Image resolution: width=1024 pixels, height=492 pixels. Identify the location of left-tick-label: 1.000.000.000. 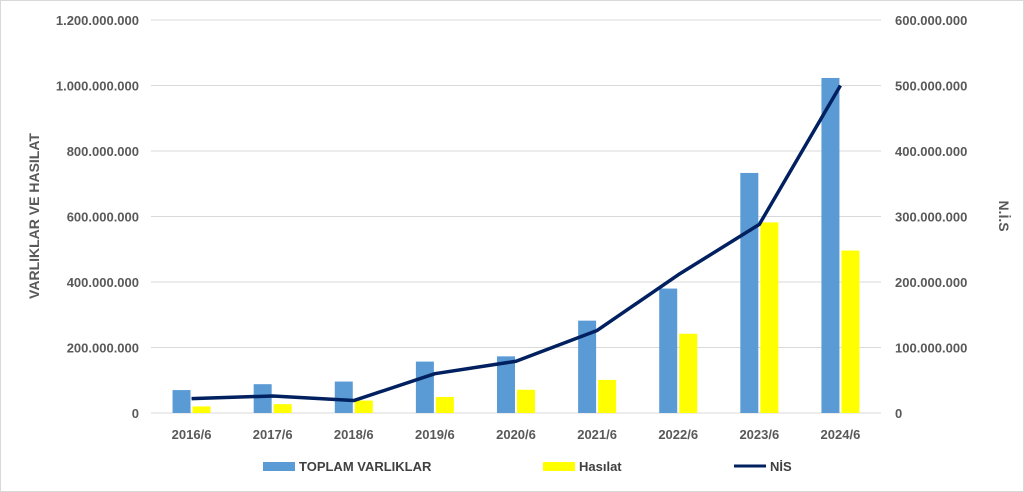
(97, 86).